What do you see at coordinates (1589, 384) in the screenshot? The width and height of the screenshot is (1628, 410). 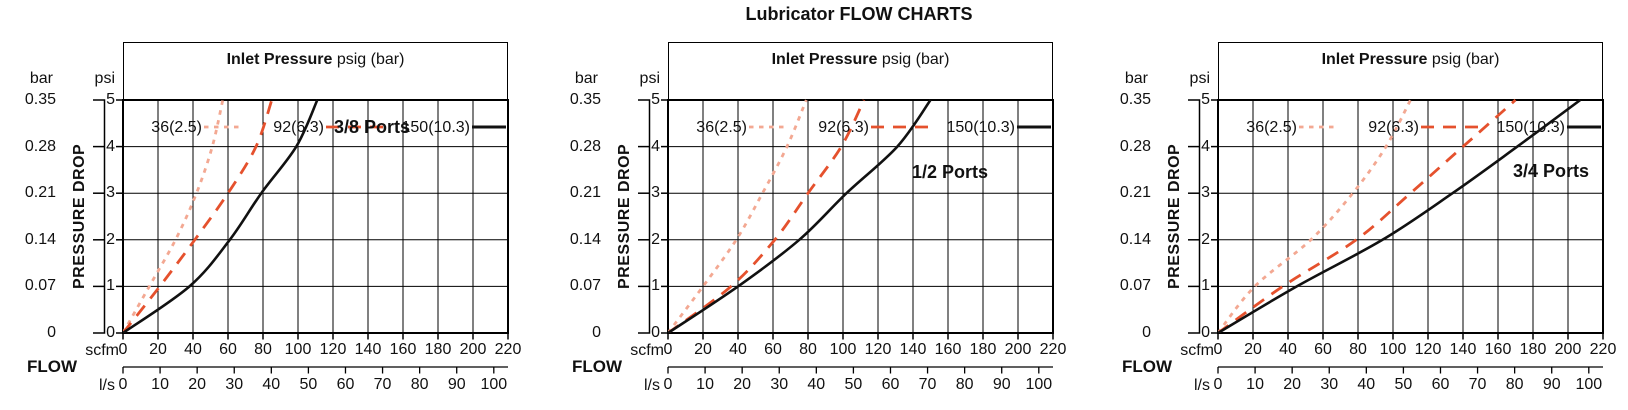 I see `ls-tick-label: 100` at bounding box center [1589, 384].